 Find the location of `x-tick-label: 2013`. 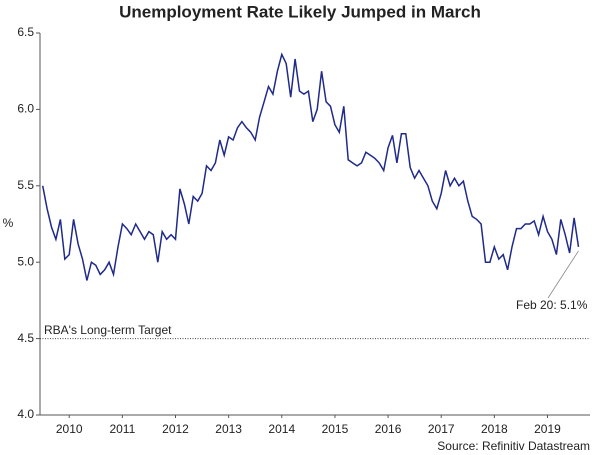

x-tick-label: 2013 is located at coordinates (228, 429).